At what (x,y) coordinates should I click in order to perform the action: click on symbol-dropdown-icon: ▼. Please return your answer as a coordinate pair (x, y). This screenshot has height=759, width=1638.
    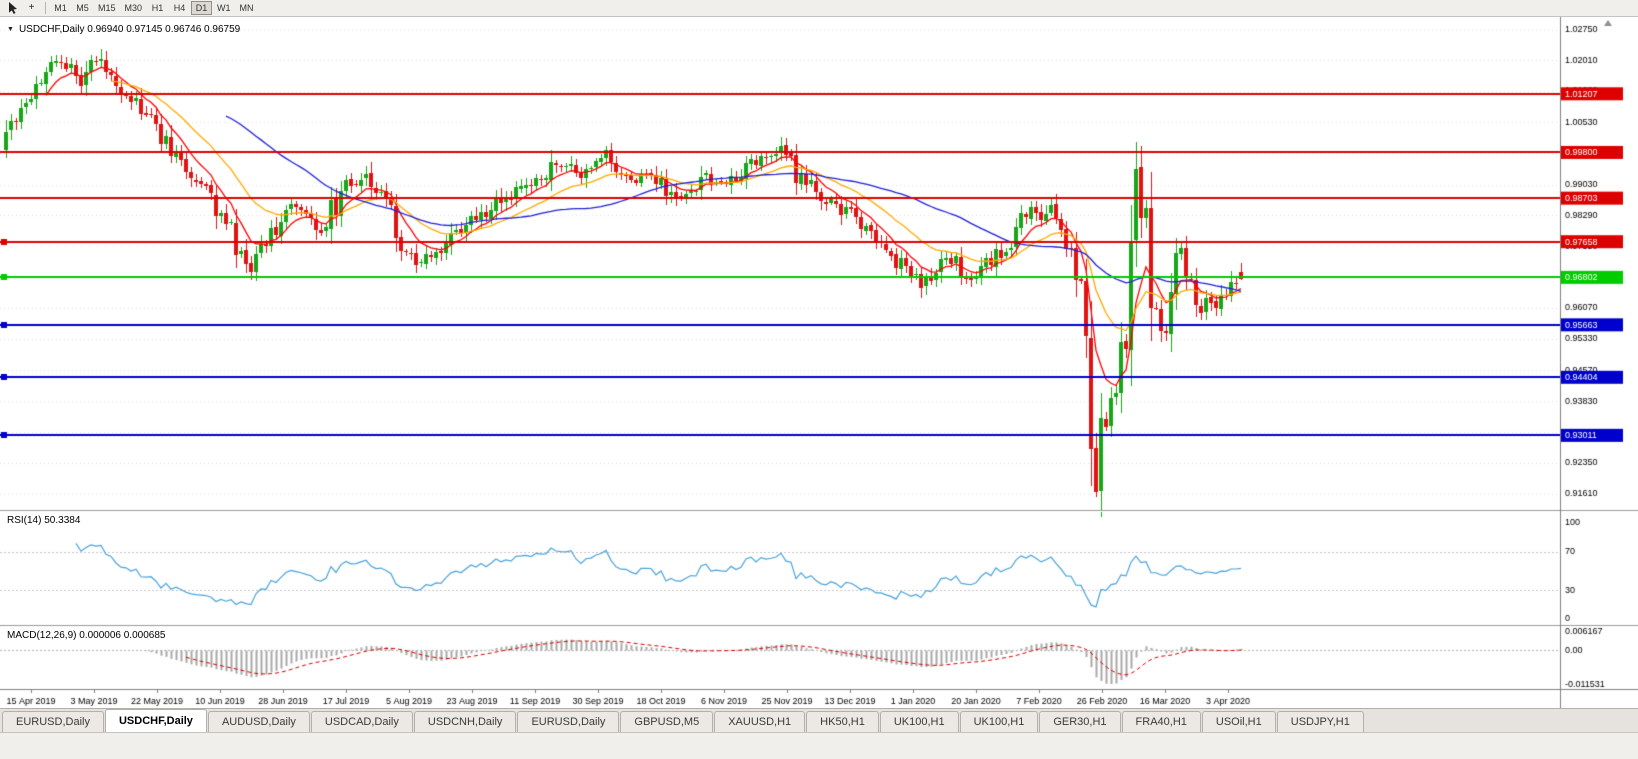
    Looking at the image, I should click on (10, 29).